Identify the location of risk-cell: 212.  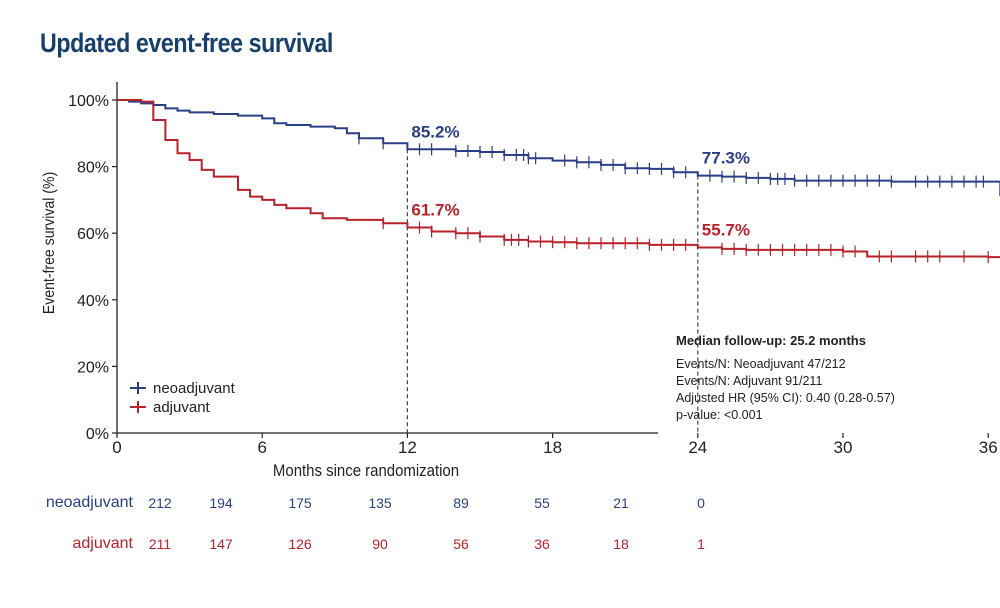
(160, 503).